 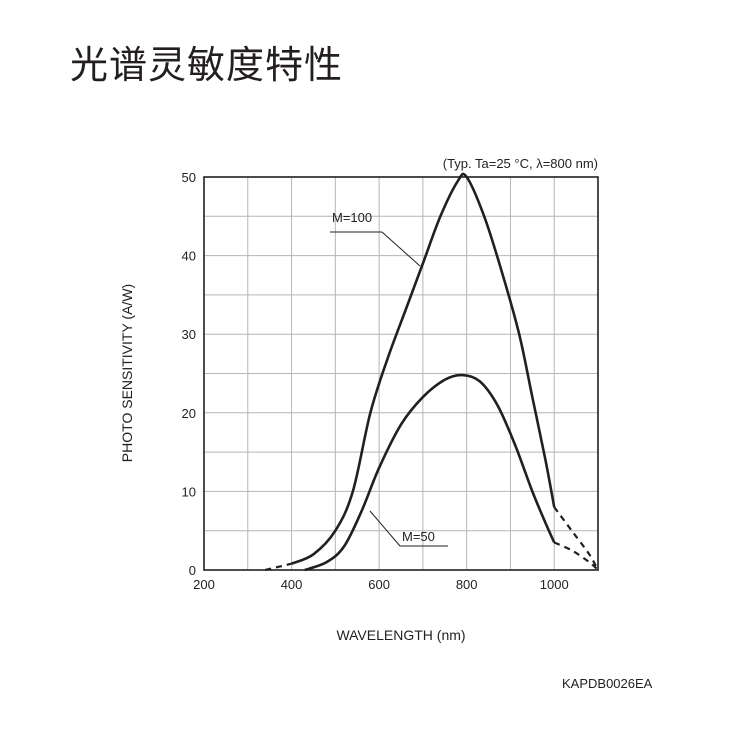 I want to click on figure-code: KAPDB0026EA, so click(x=607, y=683).